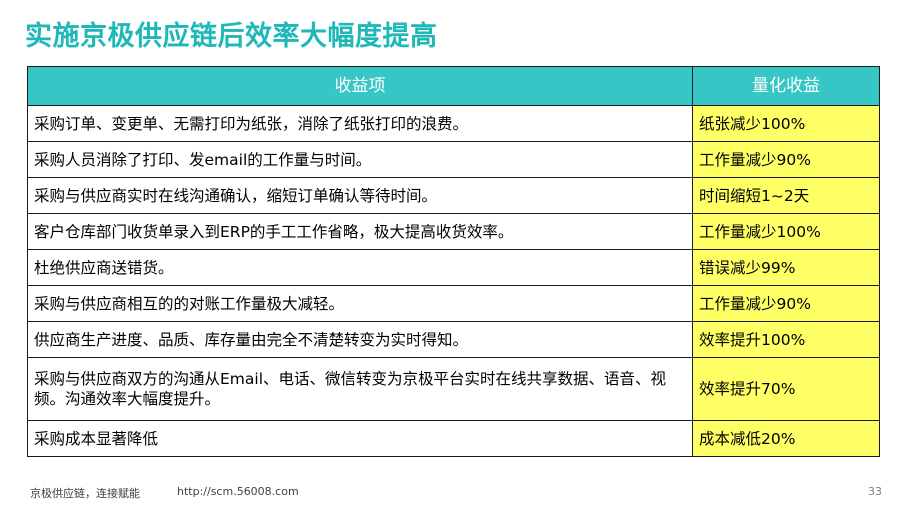  I want to click on footer-slogan: 京极供应链，连接赋能, so click(85, 493).